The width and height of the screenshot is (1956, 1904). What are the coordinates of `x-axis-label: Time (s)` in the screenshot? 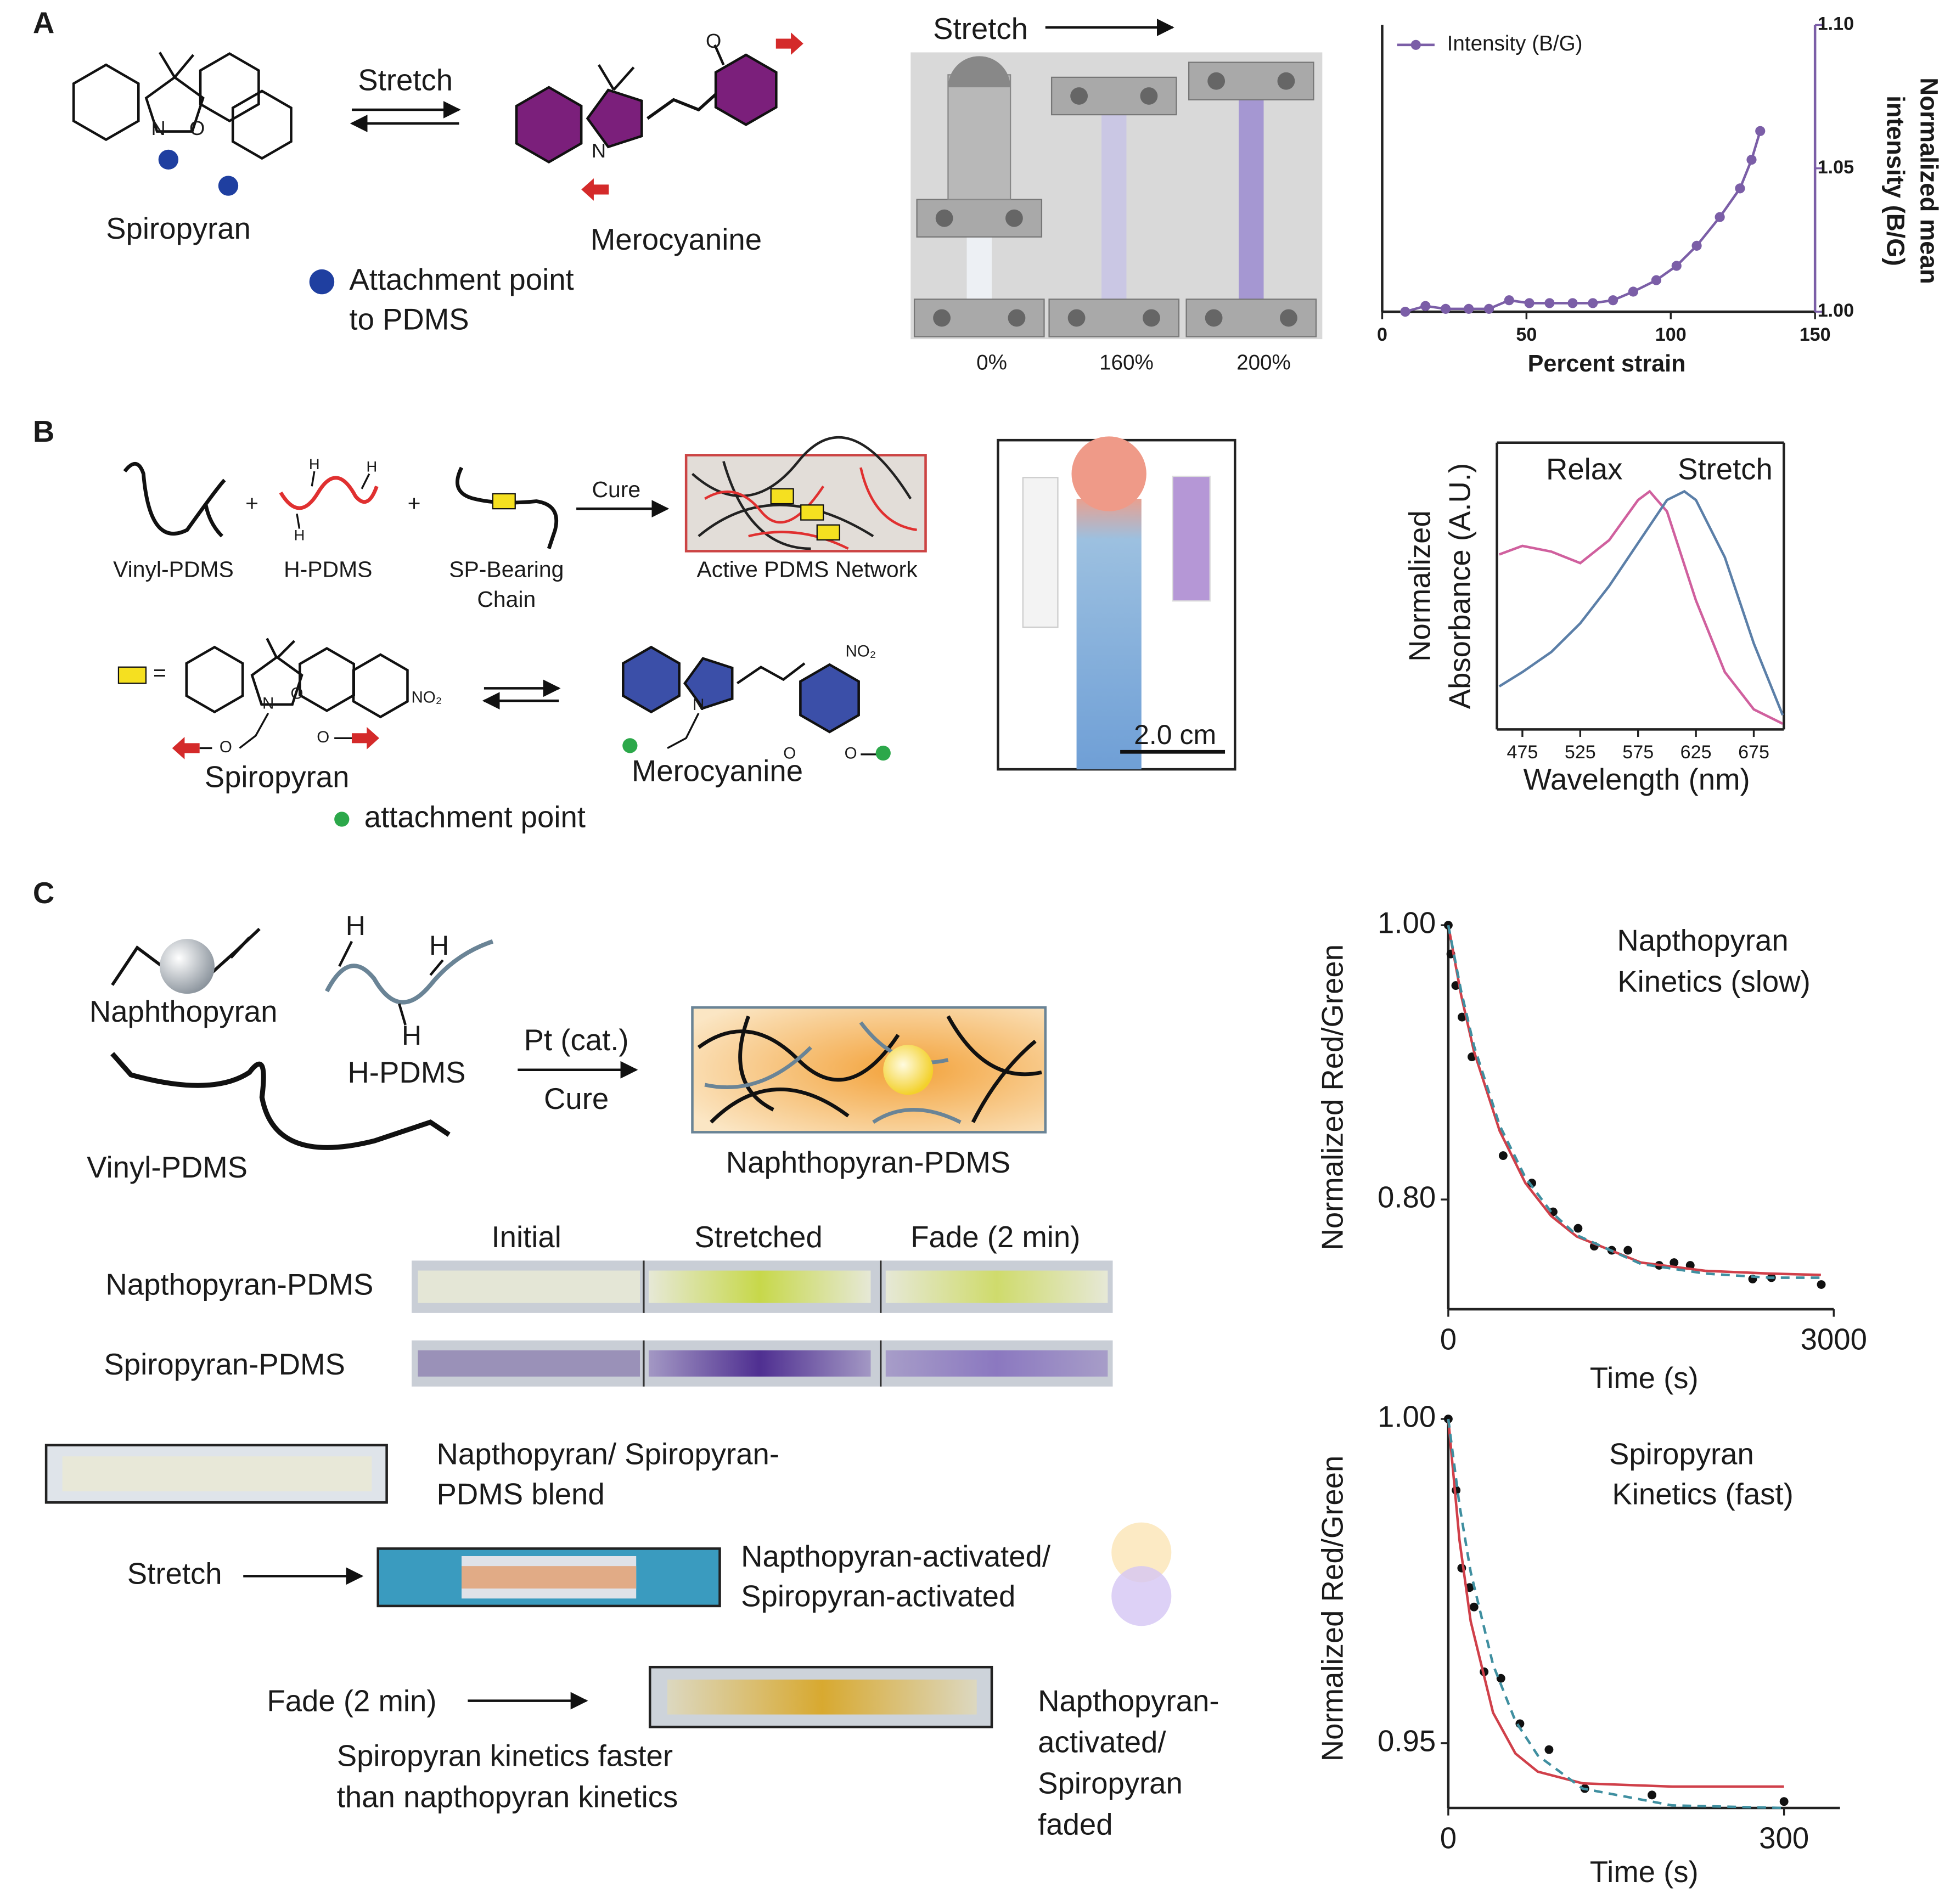 It's located at (1644, 1378).